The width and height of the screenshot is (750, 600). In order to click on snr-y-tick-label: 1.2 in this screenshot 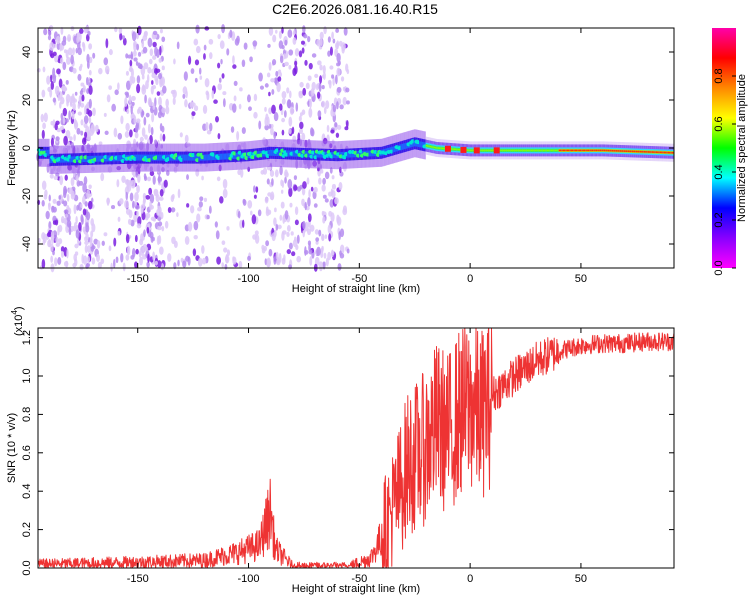, I will do `click(27, 337)`.